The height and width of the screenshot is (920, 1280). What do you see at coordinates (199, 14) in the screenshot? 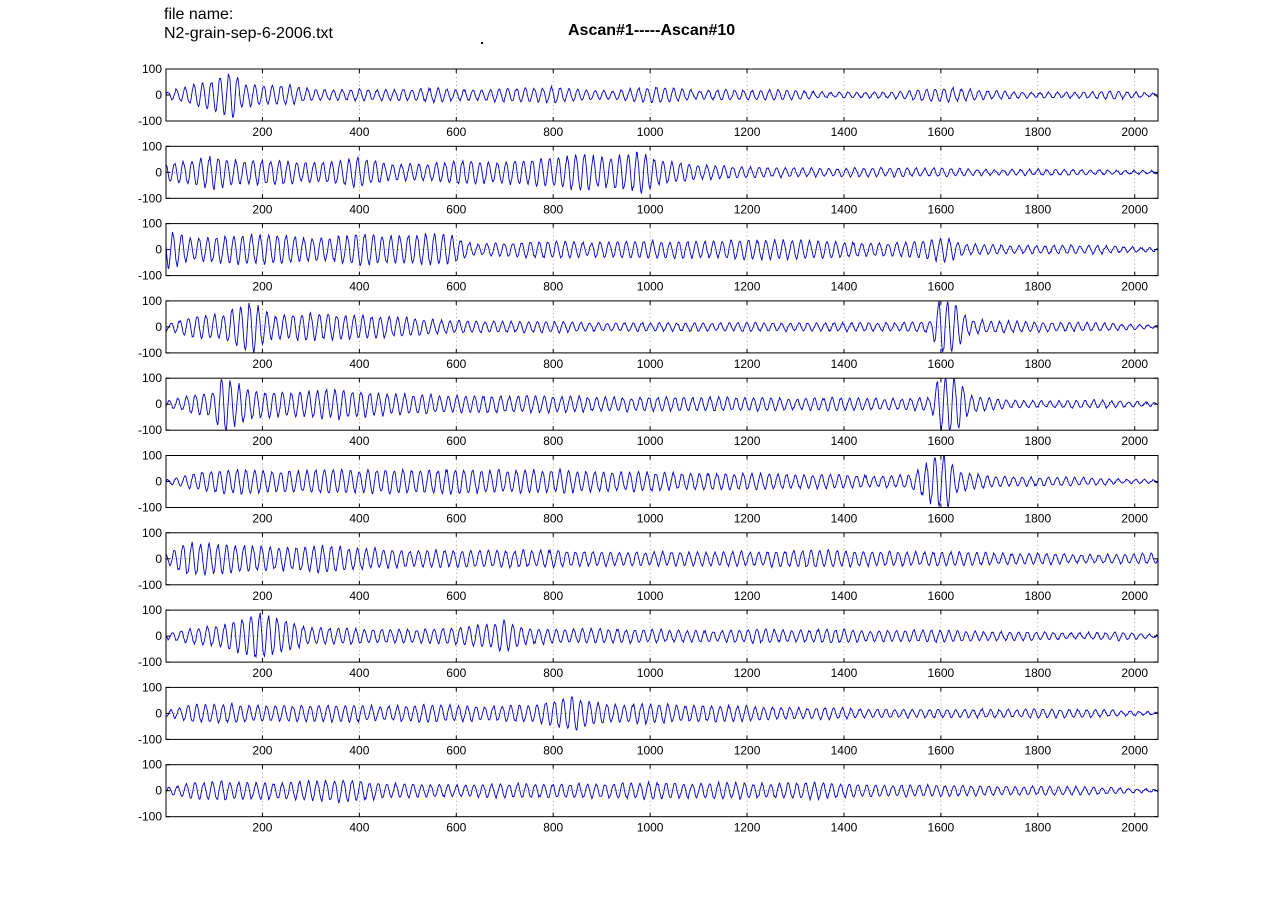
I see `file-name-caption: file name:` at bounding box center [199, 14].